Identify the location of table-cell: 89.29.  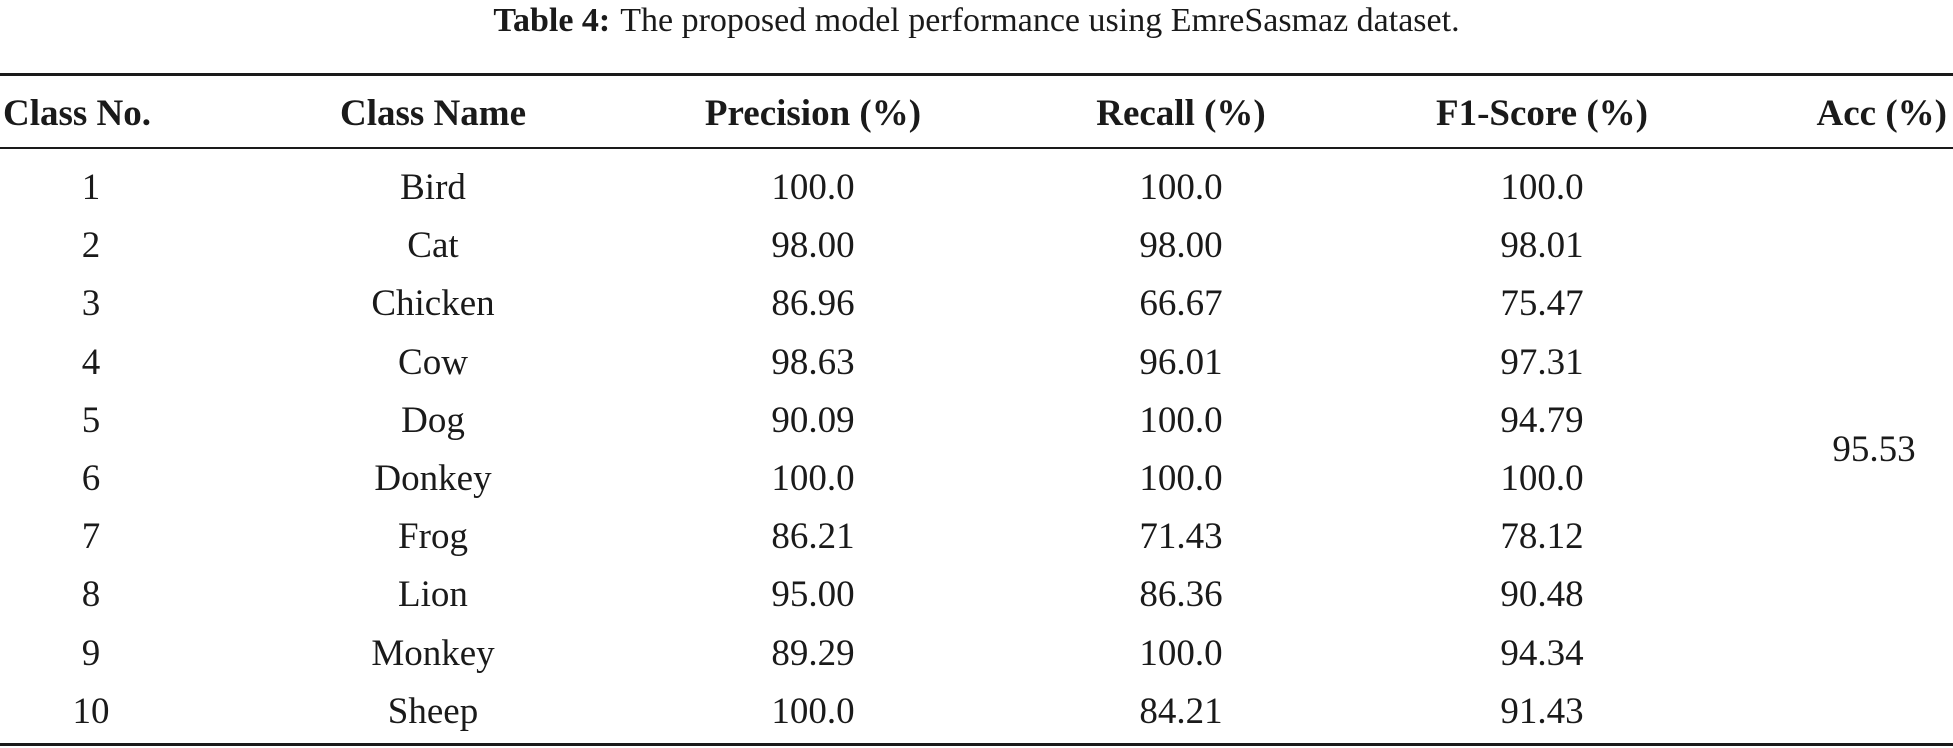
(813, 653).